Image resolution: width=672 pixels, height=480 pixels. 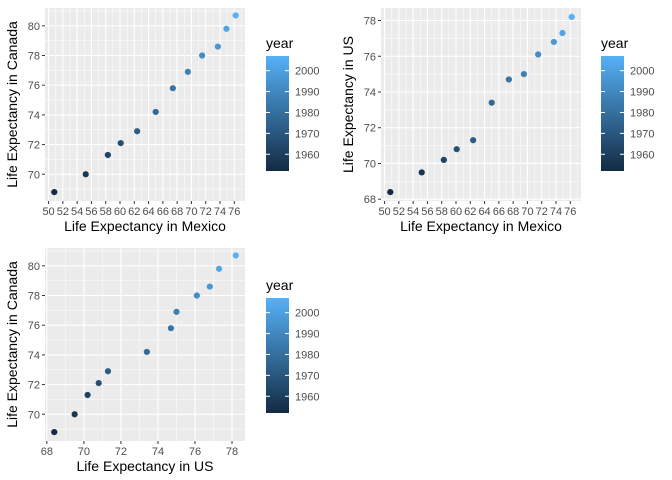 What do you see at coordinates (348, 104) in the screenshot?
I see `y-axis-title: Life Expectancy in US` at bounding box center [348, 104].